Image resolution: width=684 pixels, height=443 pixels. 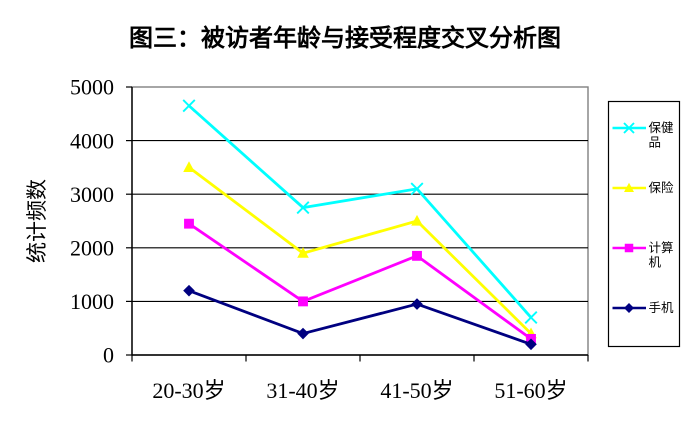 What do you see at coordinates (662, 308) in the screenshot?
I see `legend-item-label: 手机` at bounding box center [662, 308].